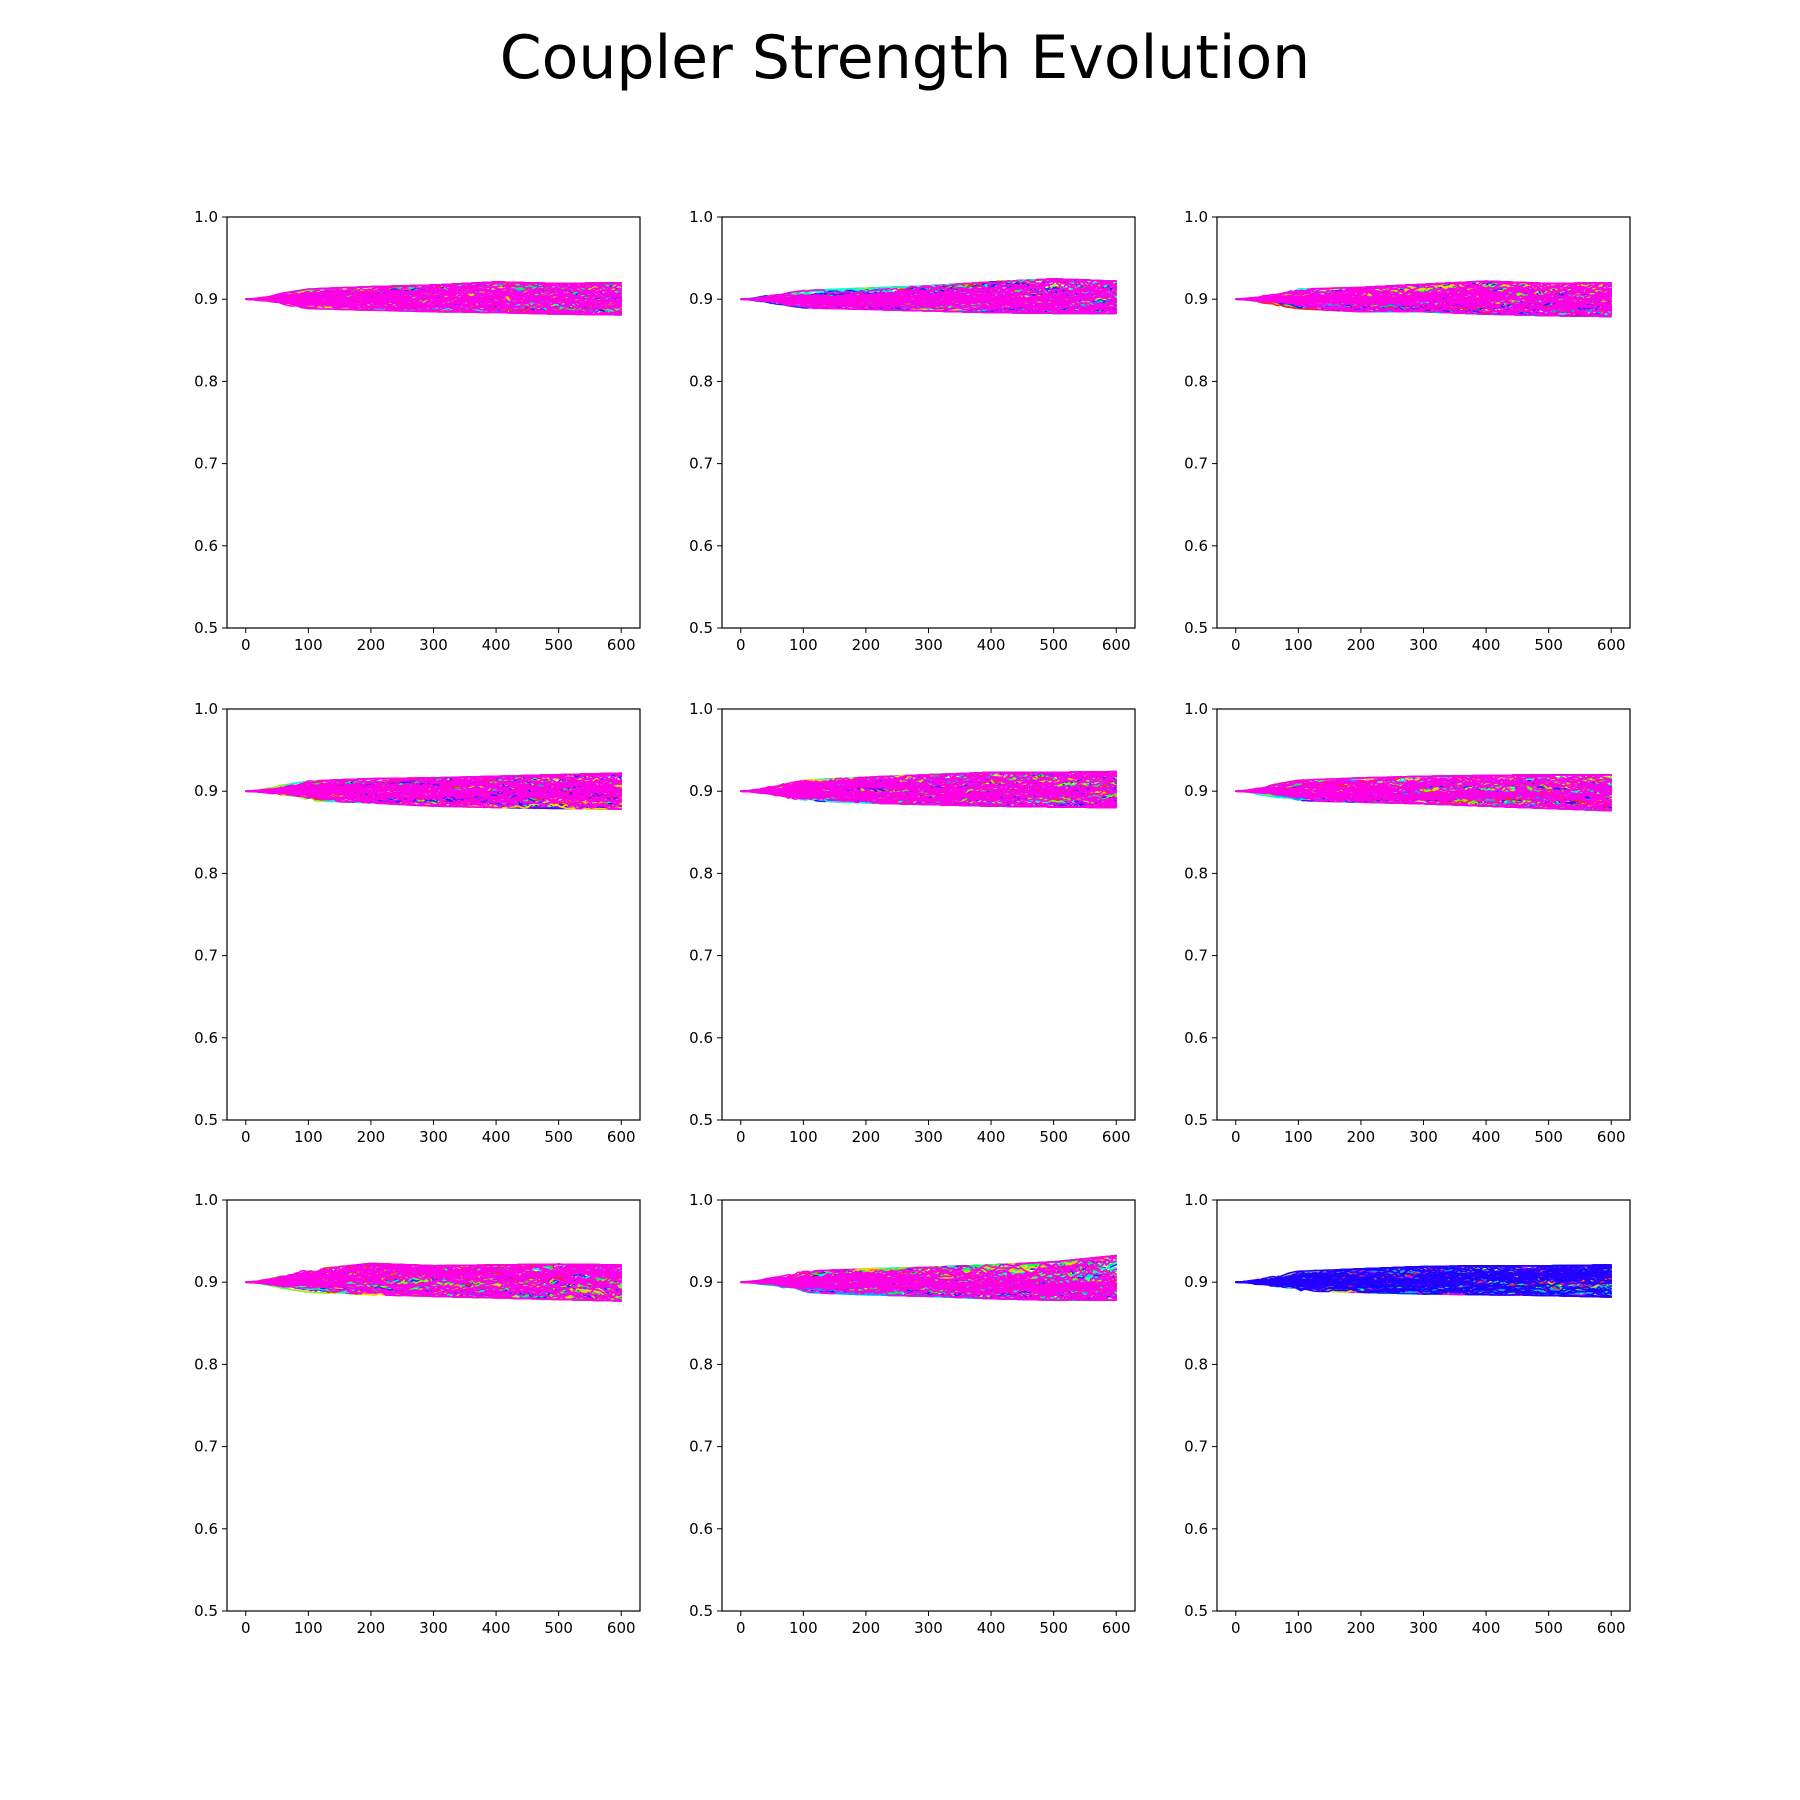 This screenshot has width=1800, height=1800. Describe the element at coordinates (1407, 431) in the screenshot. I see `subplot-row1-col3: 0.5 0.6 0.7 0.8 0.9 1.0 0 100 200 300 400 500 600` at that location.